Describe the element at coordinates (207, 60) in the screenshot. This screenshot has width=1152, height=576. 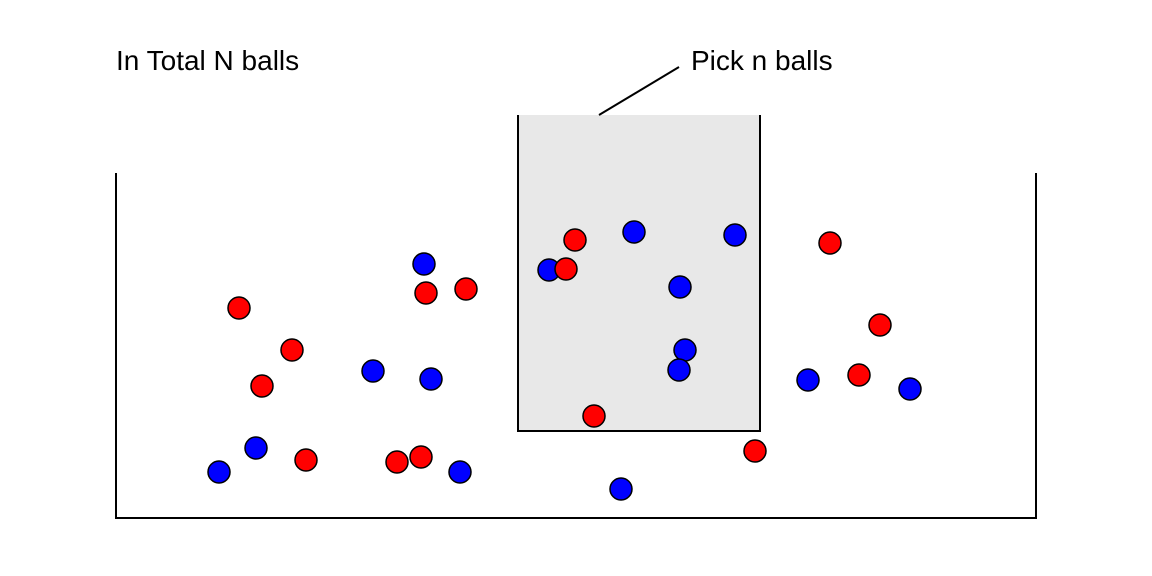
I see `total-label: In Total N balls` at that location.